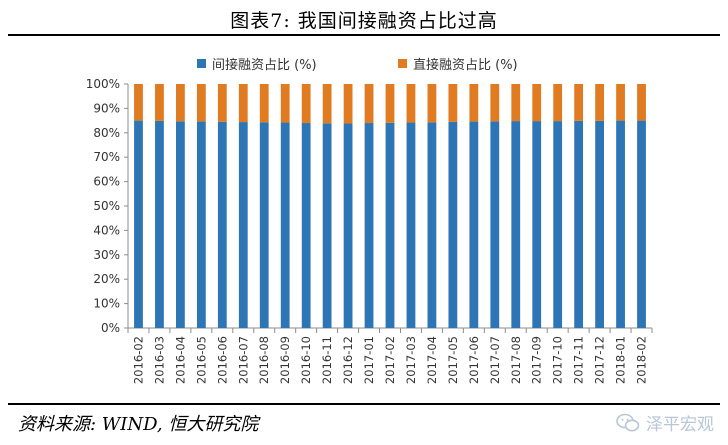 The height and width of the screenshot is (445, 728). I want to click on legend-item-indirect: 间接融资占比 (%), so click(257, 63).